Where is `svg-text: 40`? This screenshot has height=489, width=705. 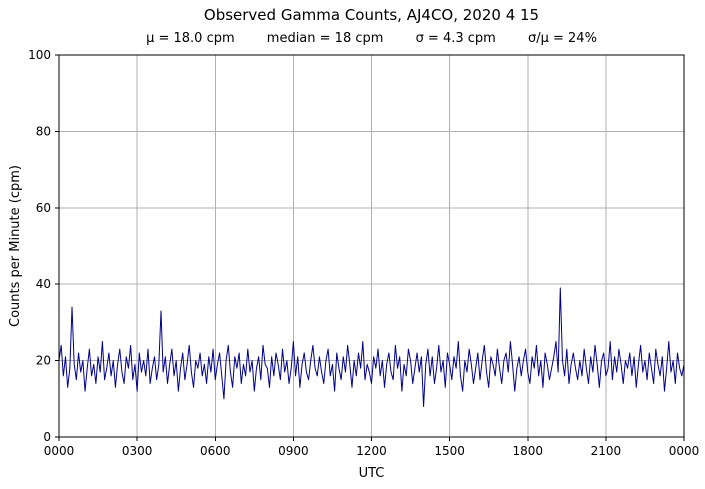 svg-text: 40 is located at coordinates (43, 284).